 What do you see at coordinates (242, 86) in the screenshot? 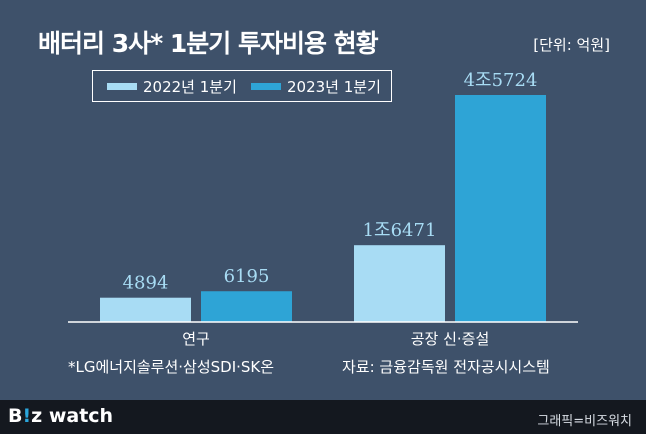
I see `chart-legend: 2022년 1분기 2023년 1분기` at bounding box center [242, 86].